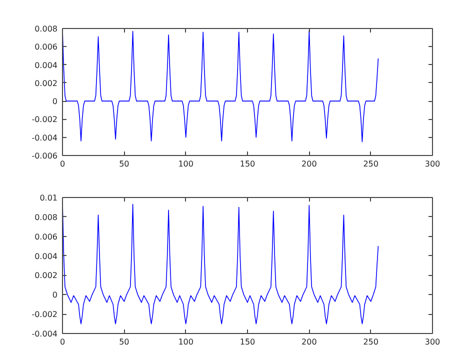 The height and width of the screenshot is (355, 474). I want to click on y-tick-label: 0.01, so click(49, 198).